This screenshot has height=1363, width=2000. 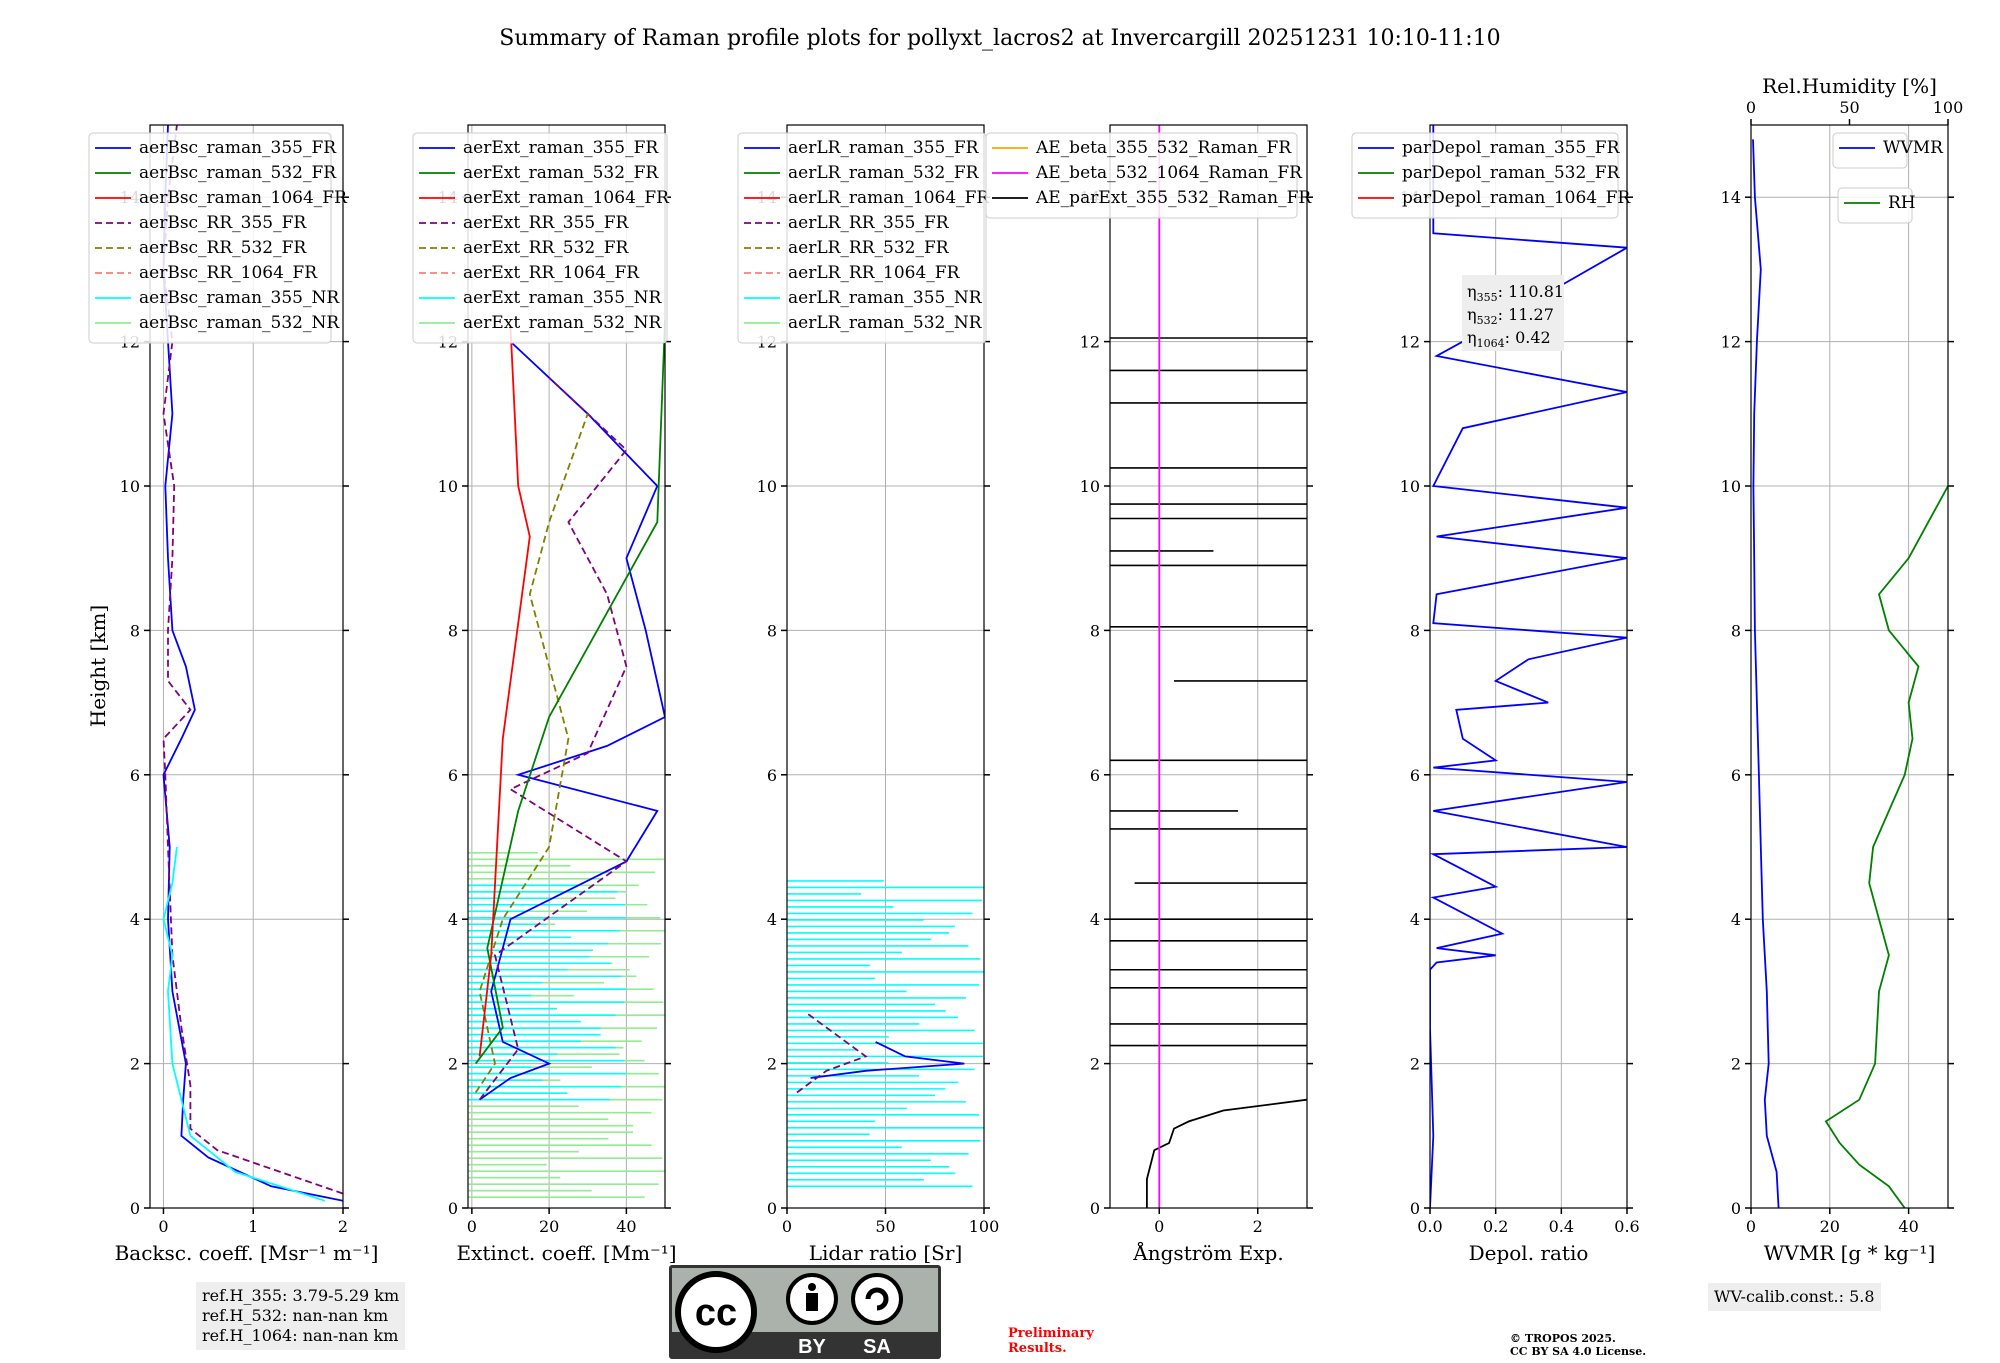 I want to click on legend-label: WVMR, so click(x=1913, y=148).